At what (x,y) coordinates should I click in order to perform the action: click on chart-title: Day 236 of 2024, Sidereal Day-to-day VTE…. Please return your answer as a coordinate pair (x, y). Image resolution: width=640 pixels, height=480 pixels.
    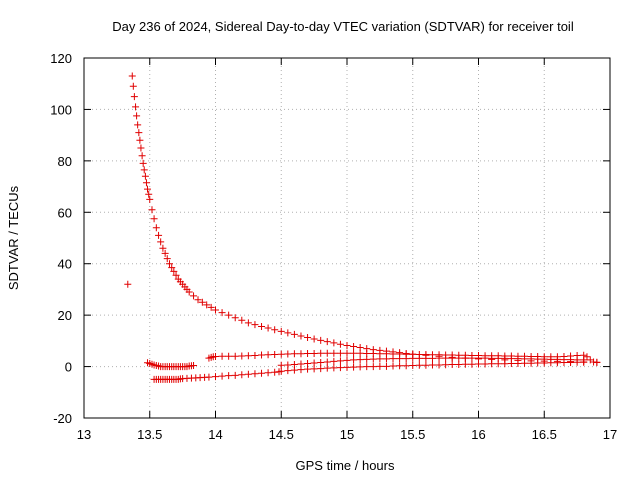
    Looking at the image, I should click on (343, 26).